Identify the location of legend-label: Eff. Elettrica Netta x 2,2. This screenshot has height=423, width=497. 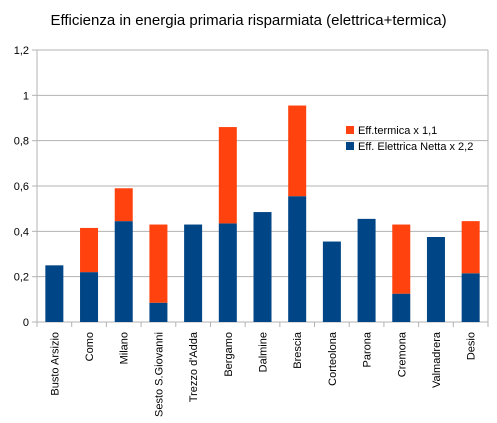
(415, 147).